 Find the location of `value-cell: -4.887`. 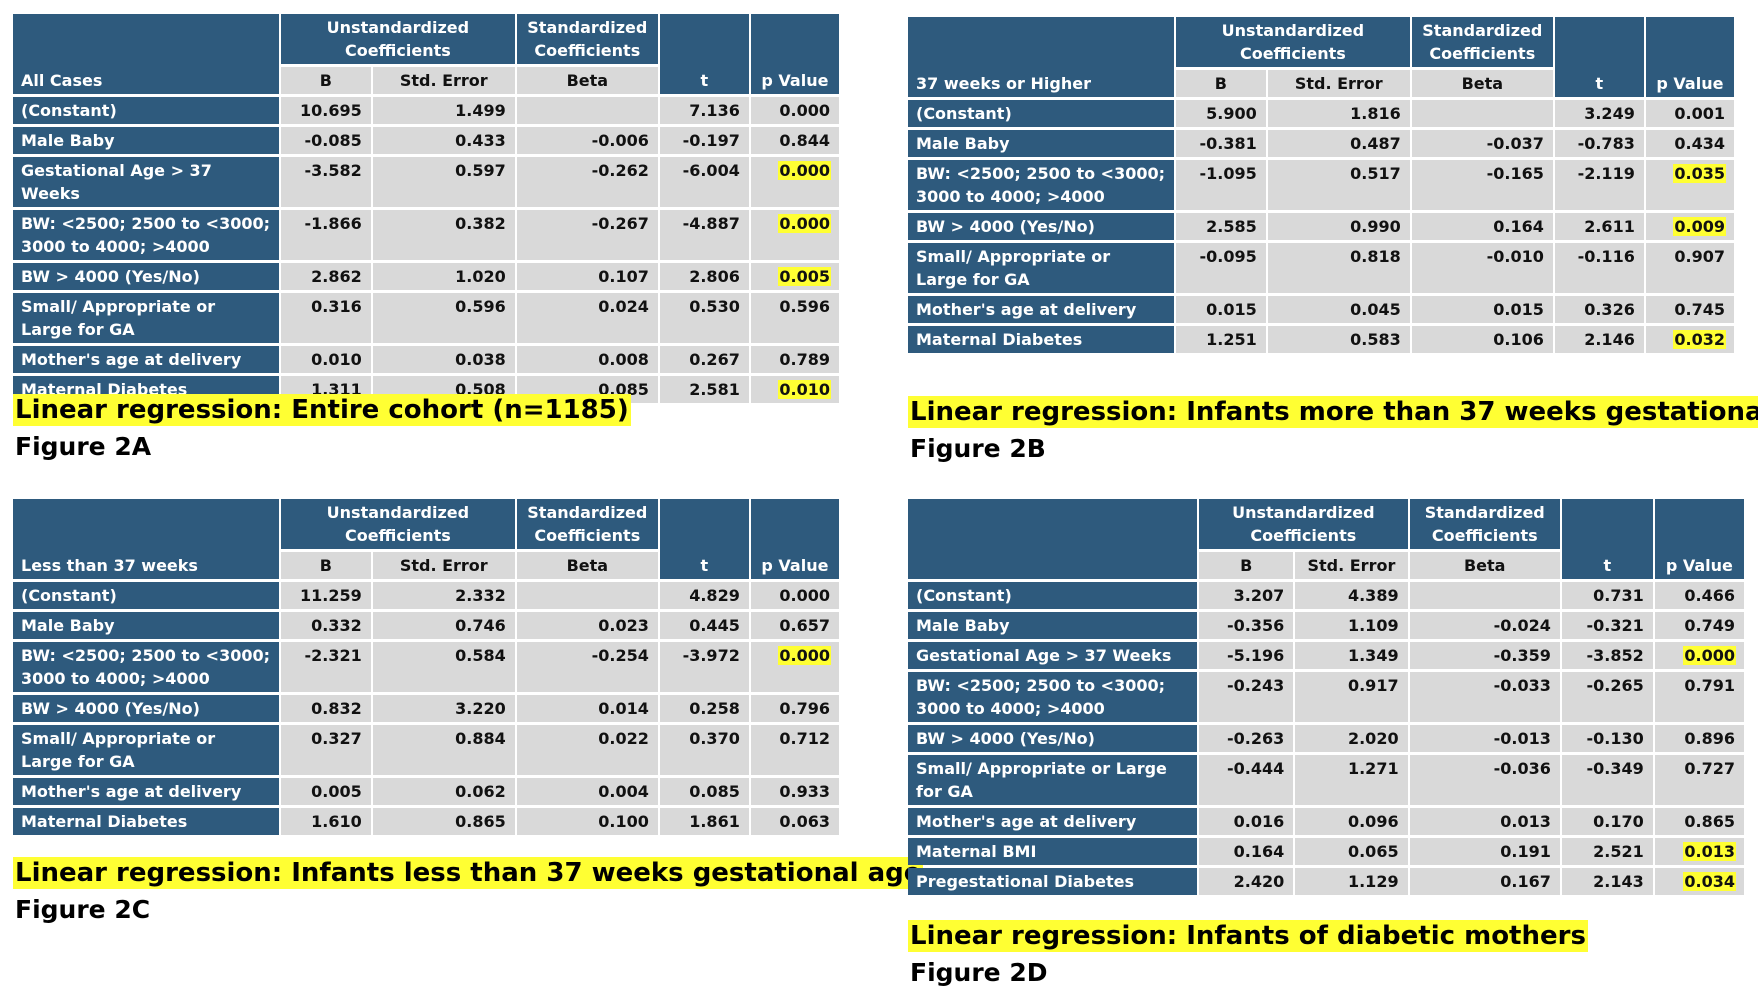

value-cell: -4.887 is located at coordinates (704, 235).